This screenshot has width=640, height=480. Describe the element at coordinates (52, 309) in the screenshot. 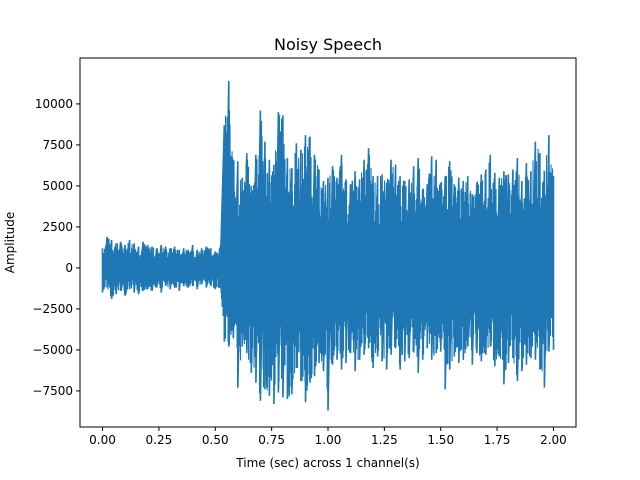

I see `y-tick-label: −2500` at that location.